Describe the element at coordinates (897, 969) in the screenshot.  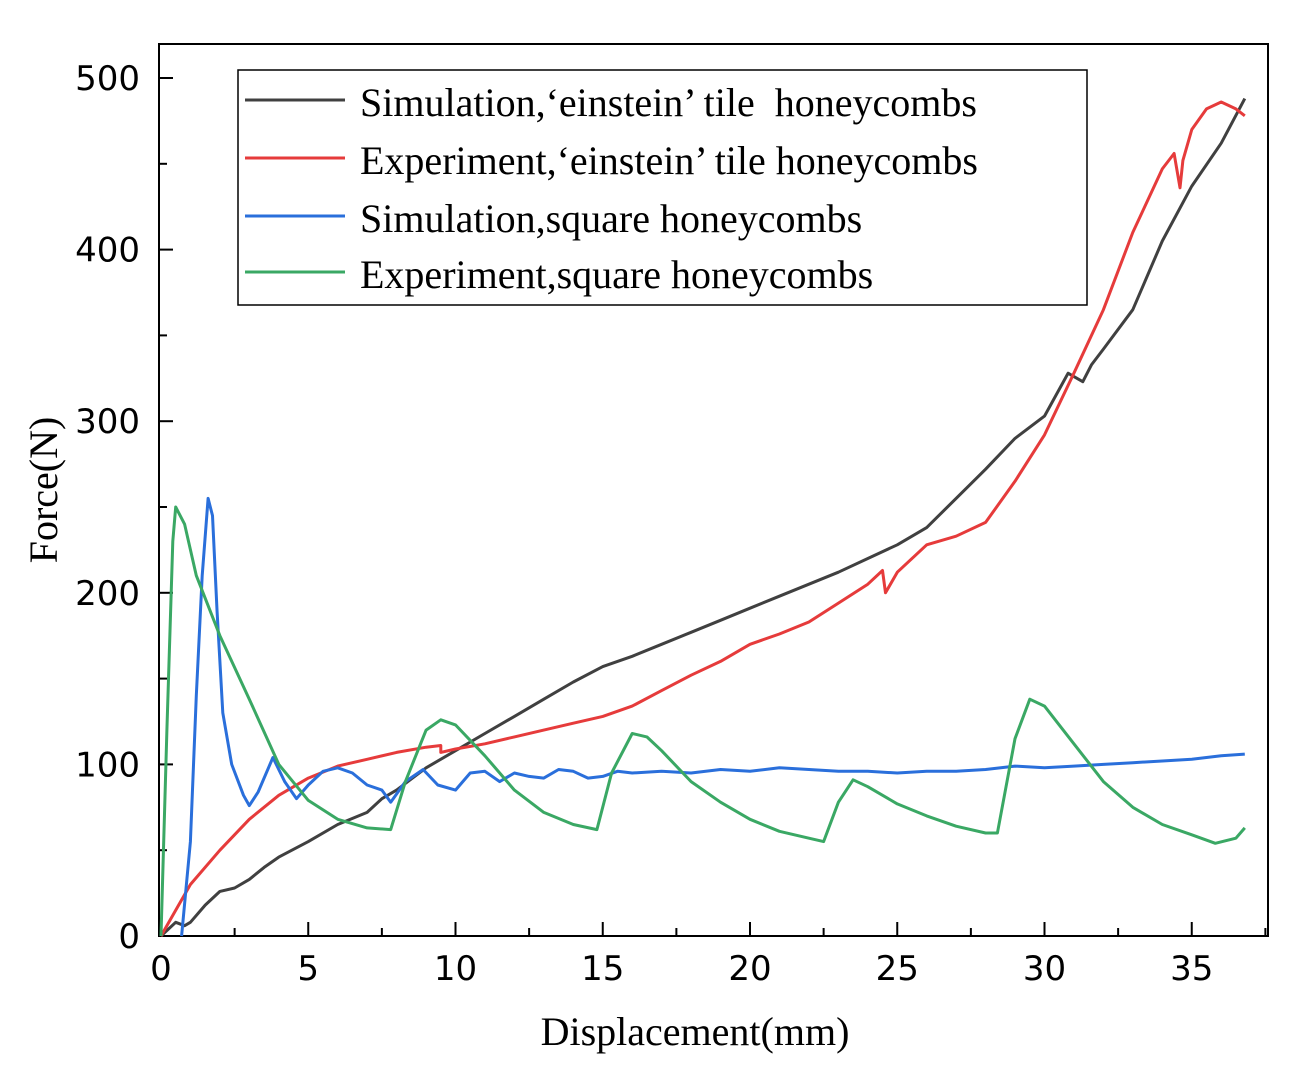
I see `x-tick-label: 25` at that location.